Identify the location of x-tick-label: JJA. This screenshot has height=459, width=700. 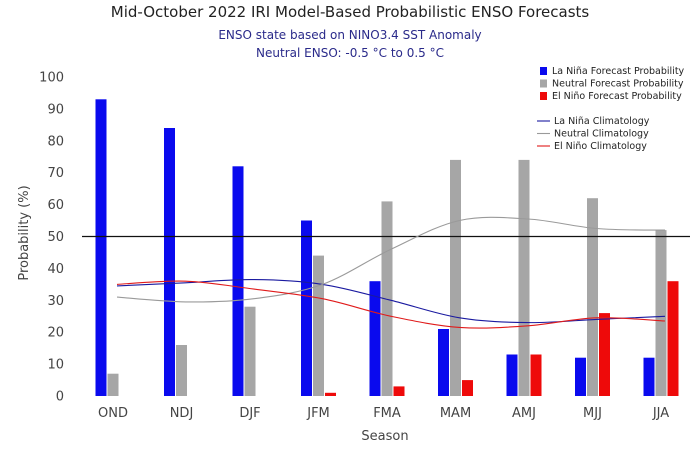
(660, 413).